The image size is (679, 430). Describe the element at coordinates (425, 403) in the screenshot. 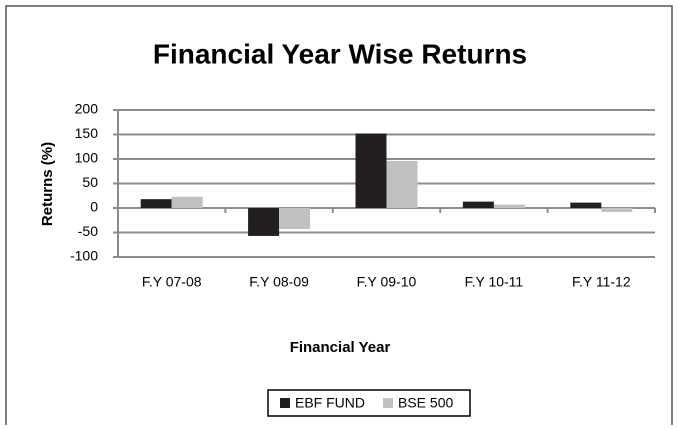

I see `legend-label: BSE 500` at that location.